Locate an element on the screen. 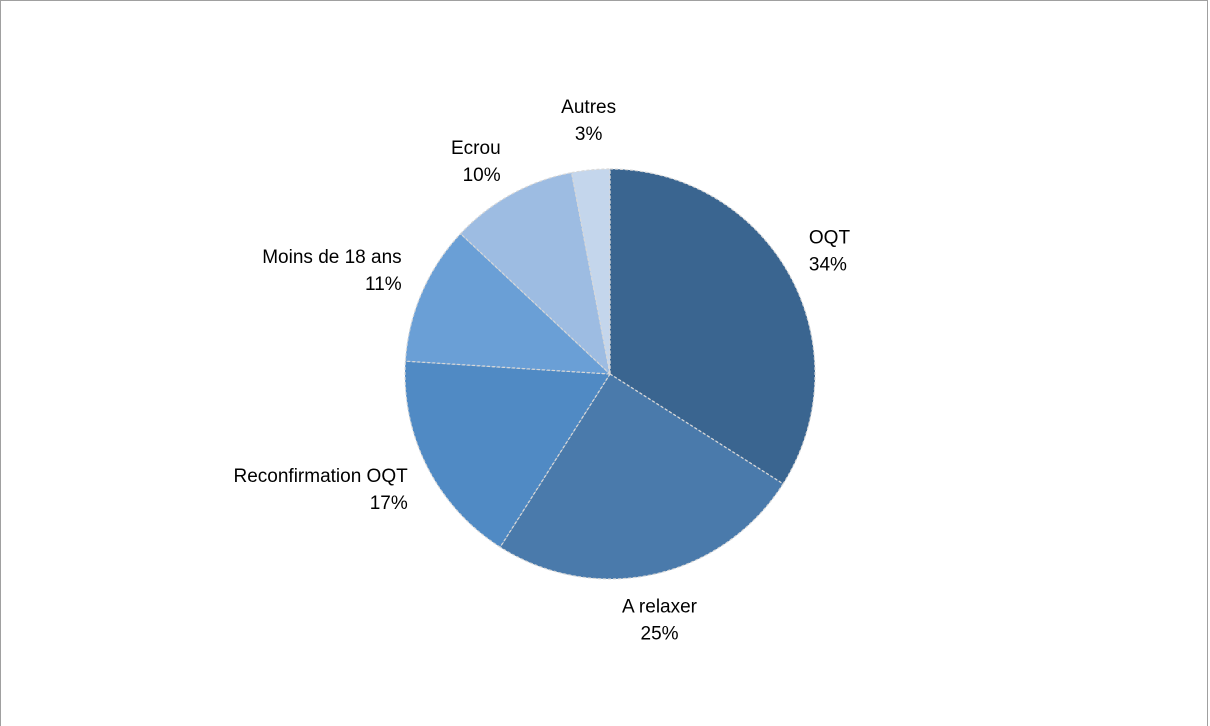  slice-label: Autres is located at coordinates (588, 107).